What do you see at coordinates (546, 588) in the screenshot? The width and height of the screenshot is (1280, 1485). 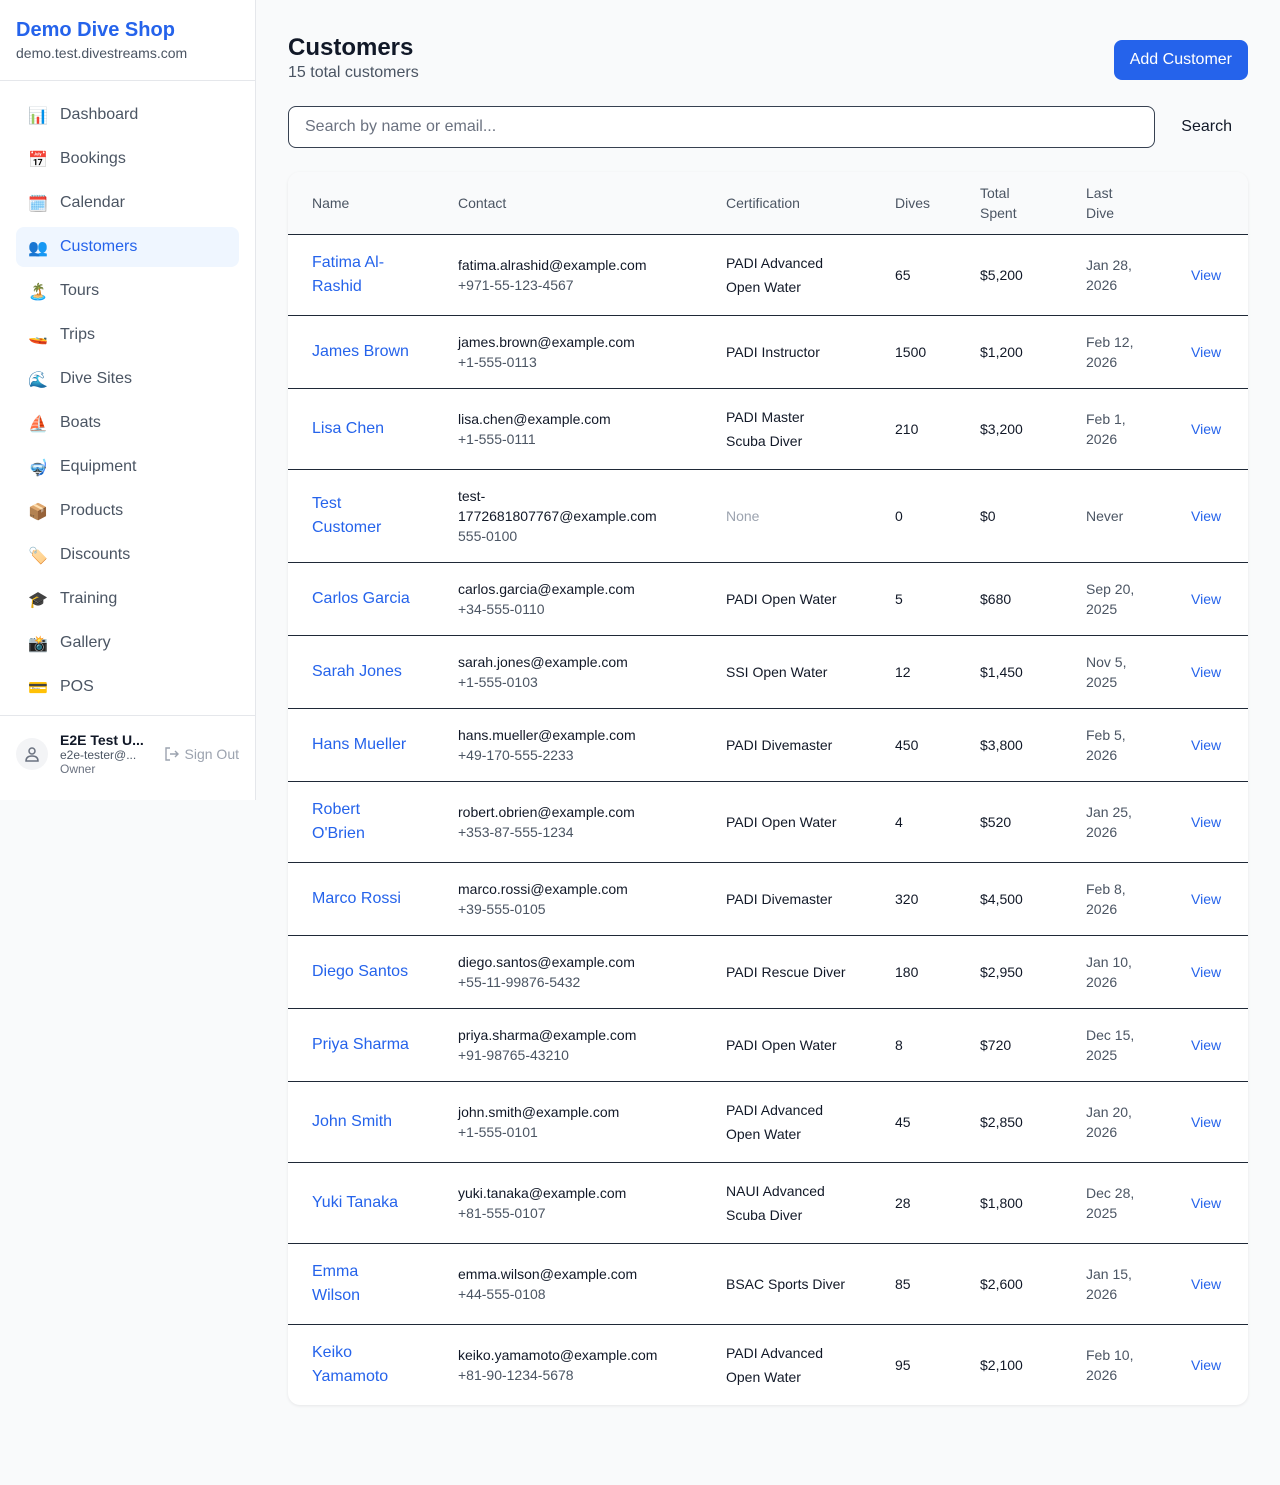 I see `customer-email: carlos.garcia@example.com` at bounding box center [546, 588].